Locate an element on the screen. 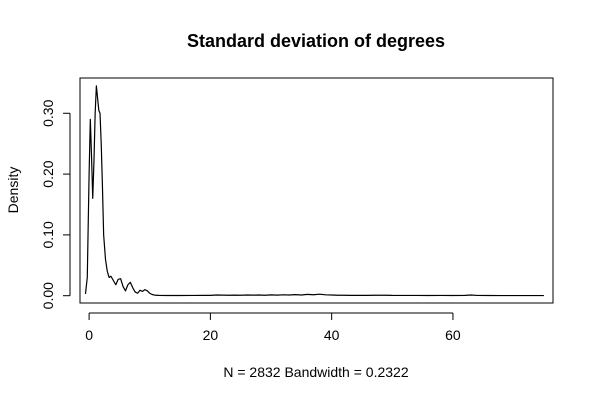  y-tick-label: 0.00 is located at coordinates (48, 295).